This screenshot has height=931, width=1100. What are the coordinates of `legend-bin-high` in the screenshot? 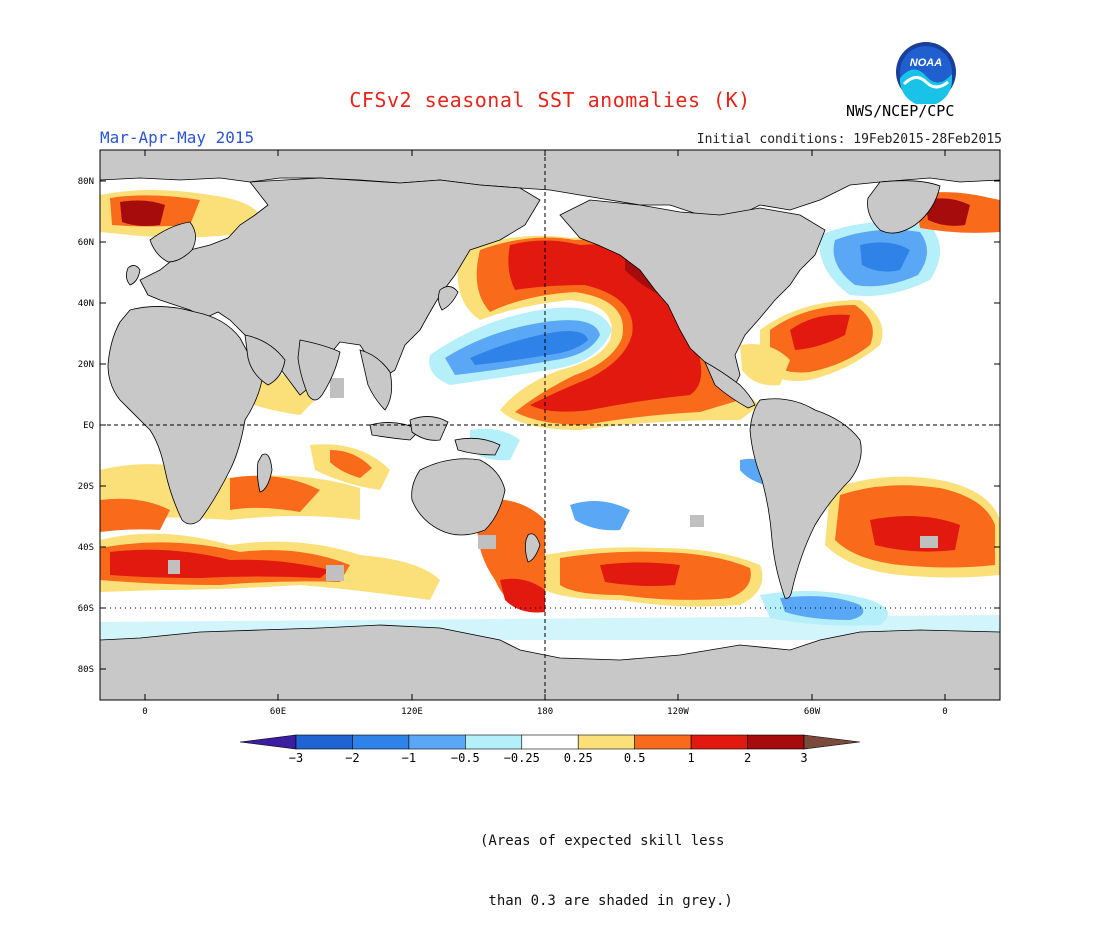 It's located at (832, 742).